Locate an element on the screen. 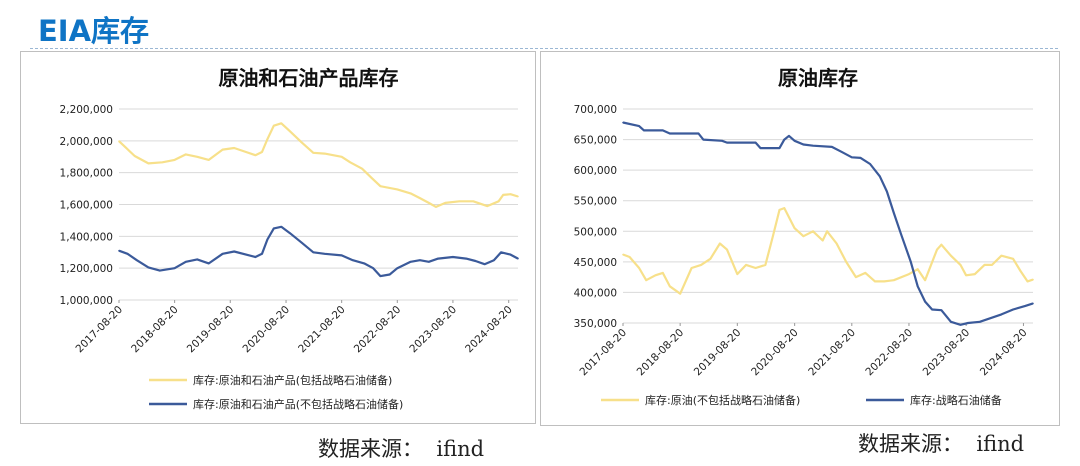 This screenshot has width=1080, height=466. x-tick-label: 2024-08-20 is located at coordinates (489, 330).